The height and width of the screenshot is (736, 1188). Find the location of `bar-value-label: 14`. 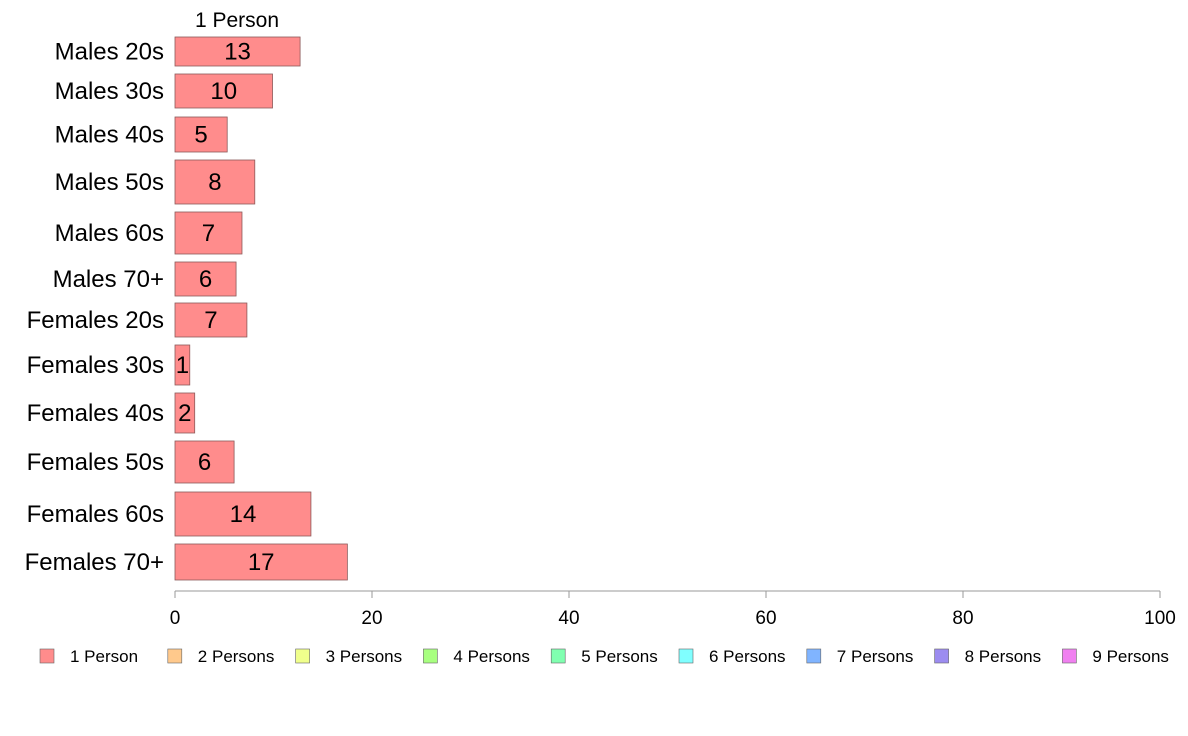

bar-value-label: 14 is located at coordinates (243, 514).